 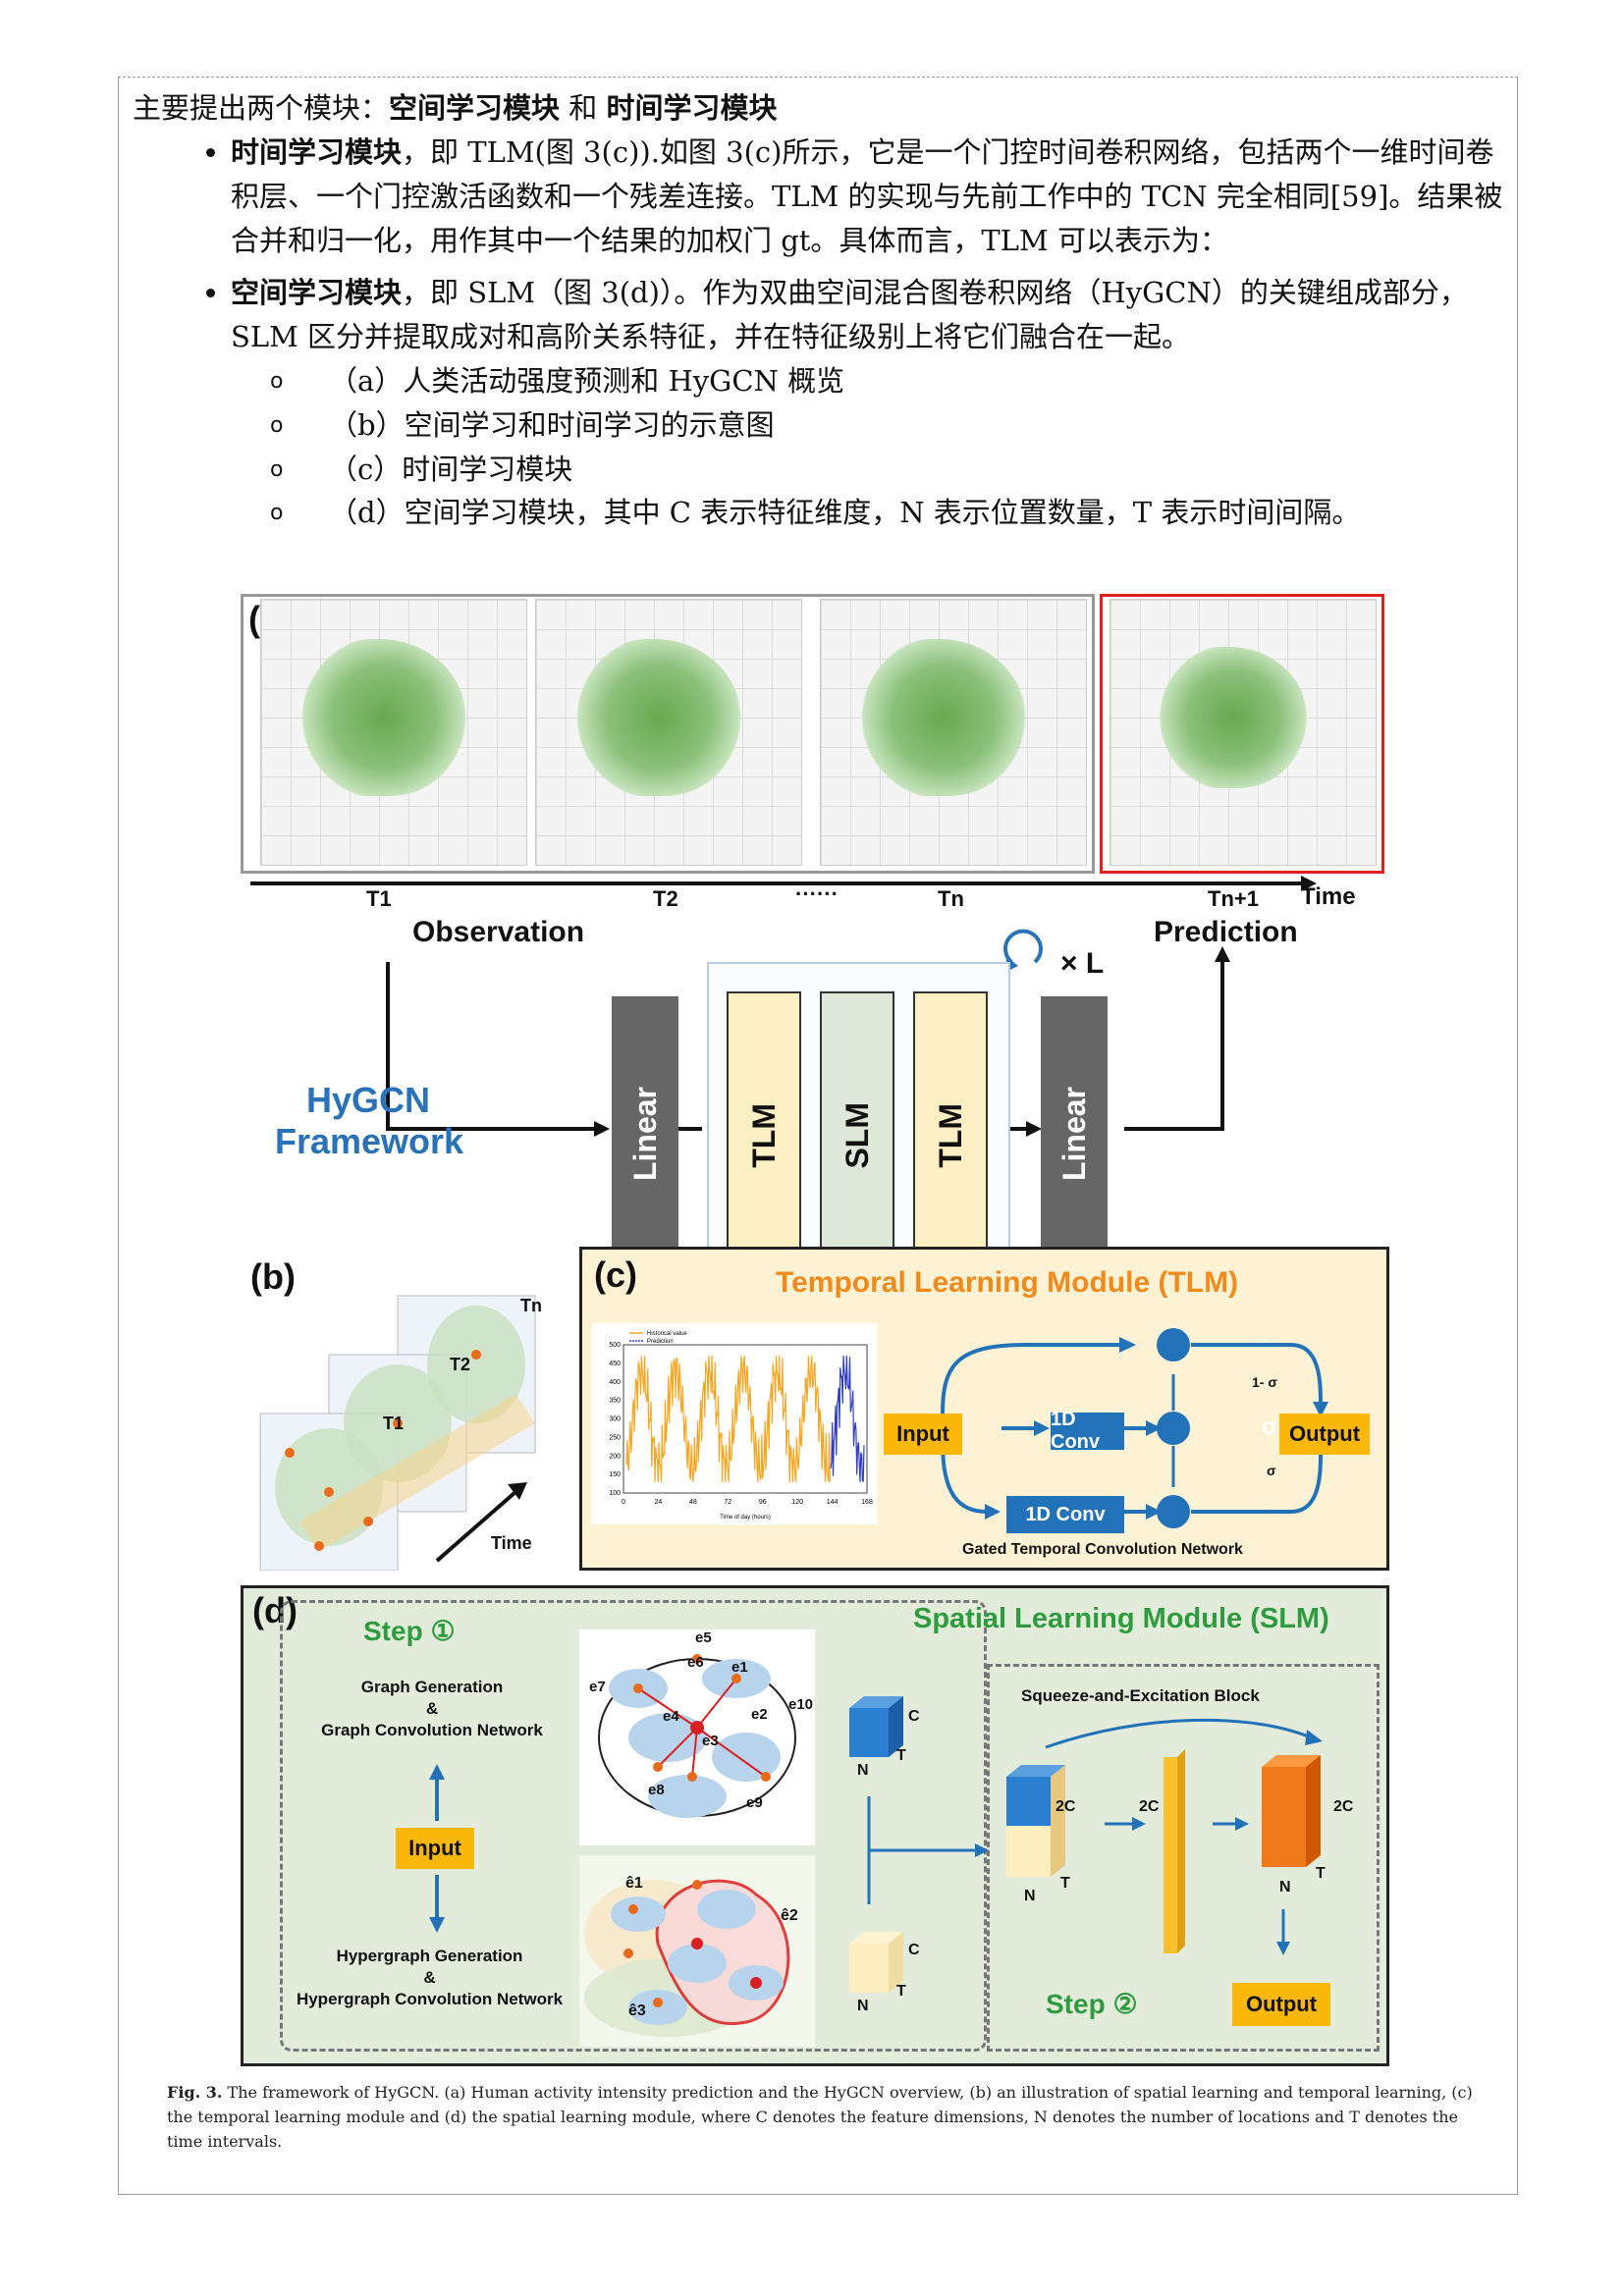 I want to click on hyperedge-2: ê2, so click(x=789, y=1915).